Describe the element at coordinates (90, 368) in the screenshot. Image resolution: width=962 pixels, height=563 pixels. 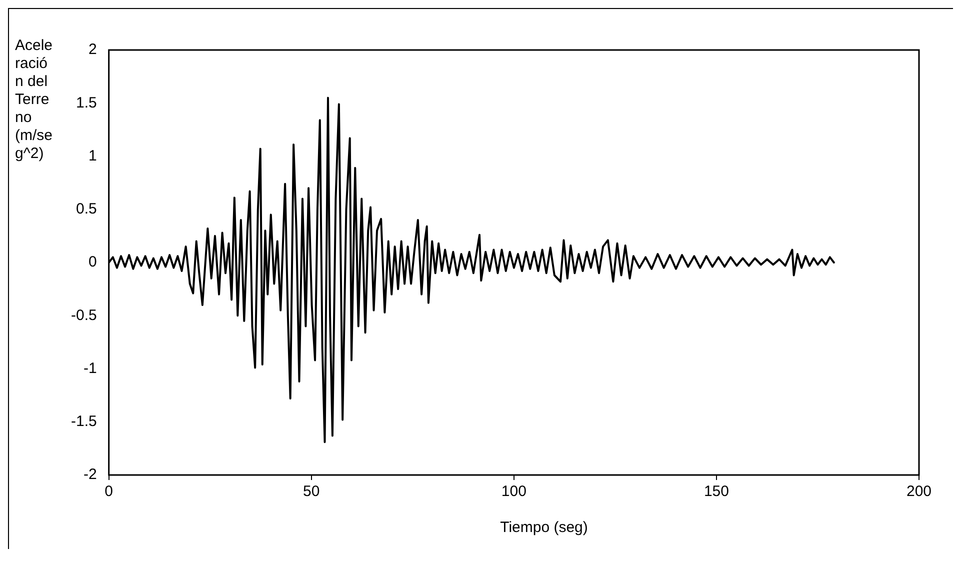
I see `y-tick-label: -1` at that location.